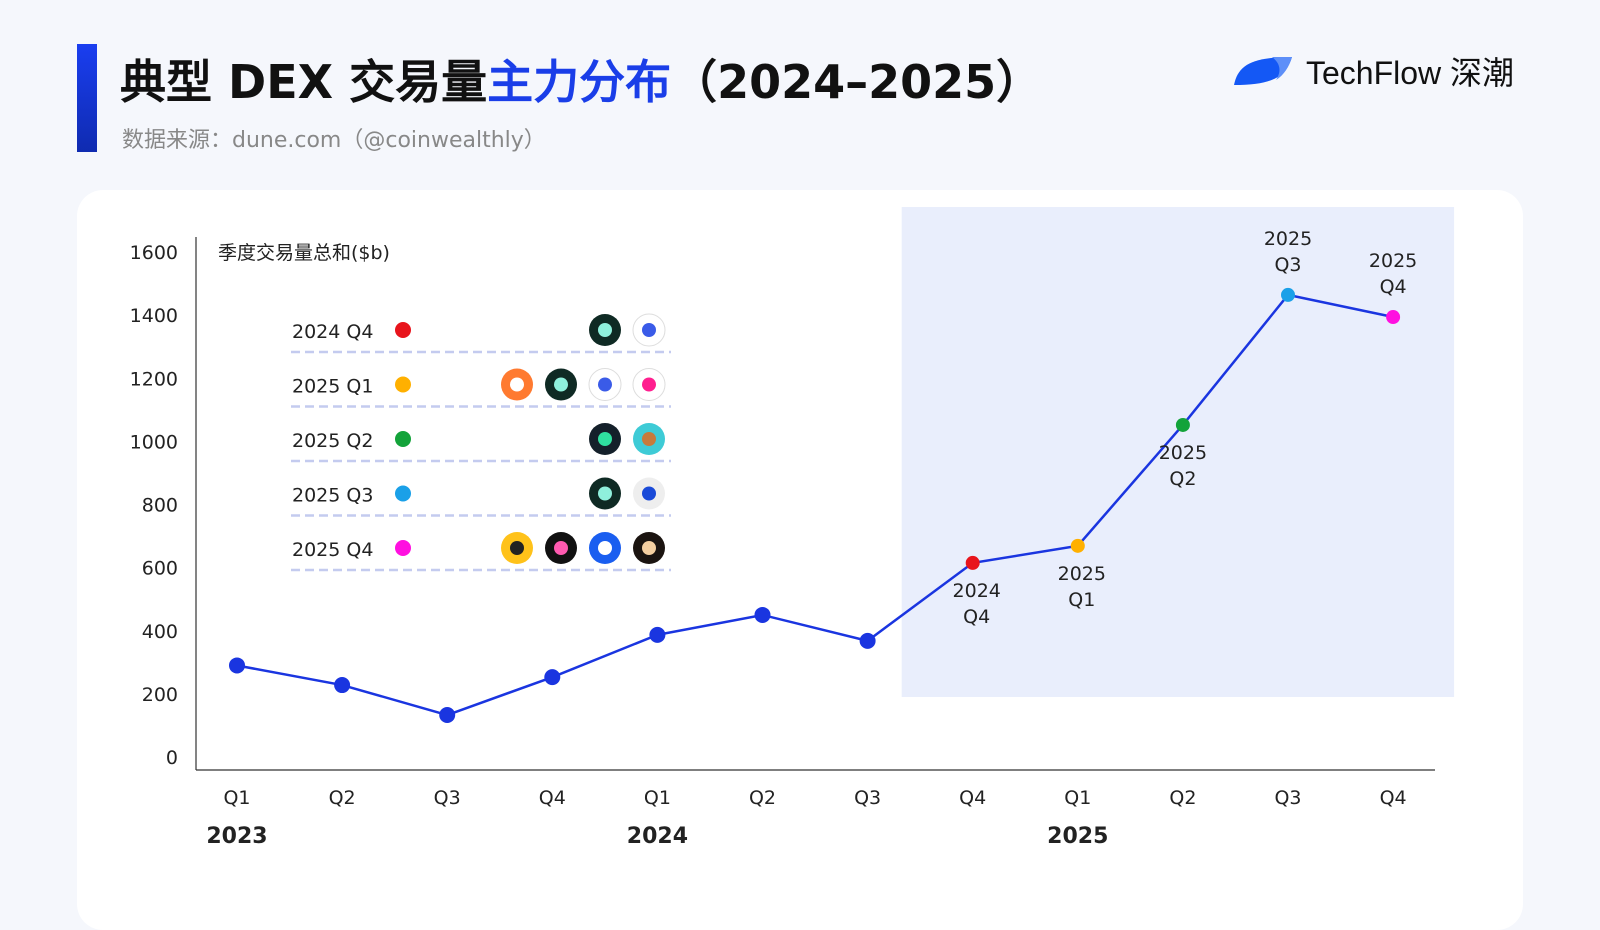  I want to click on page-title: 典型 DEX 交易量主力分布（2024–2025）, so click(581, 79).